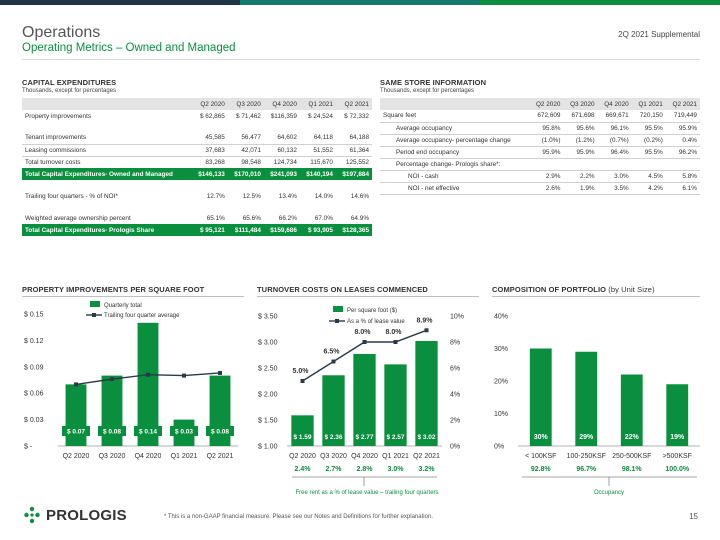  Describe the element at coordinates (285, 162) in the screenshot. I see `cell: 124,734` at that location.